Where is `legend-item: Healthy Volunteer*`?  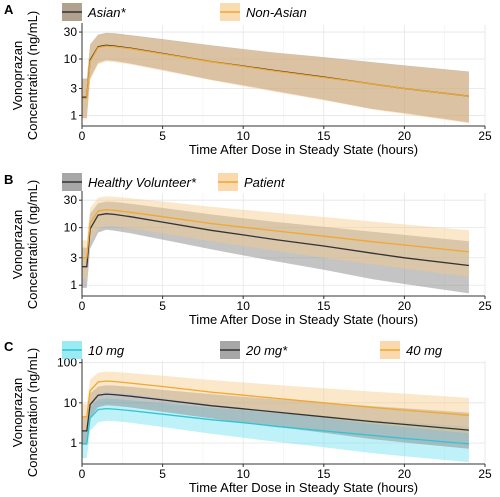 legend-item: Healthy Volunteer* is located at coordinates (129, 182).